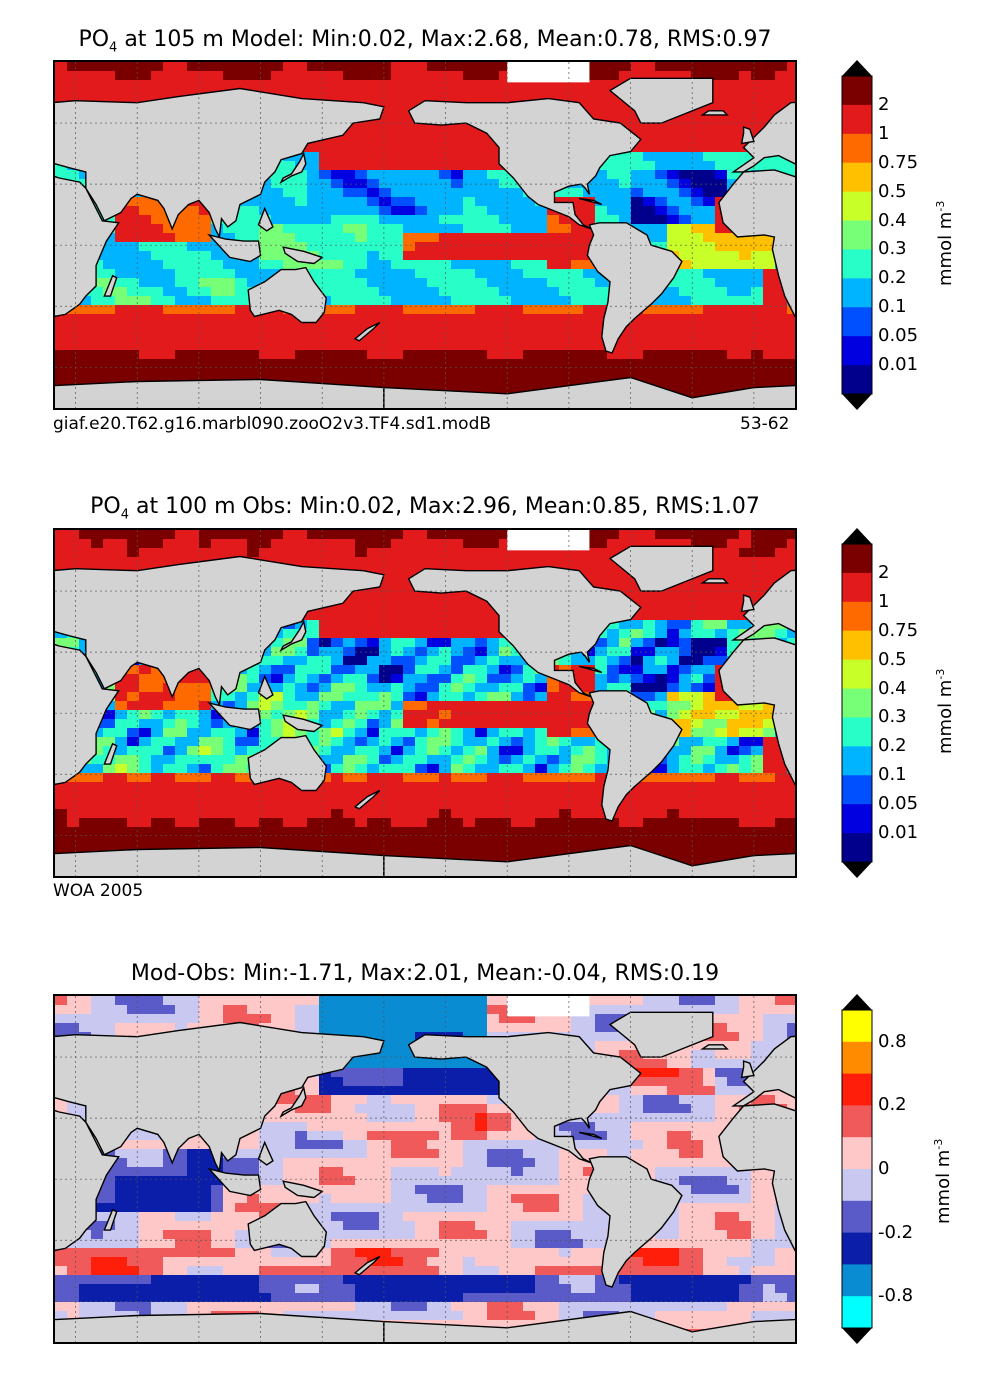 Image resolution: width=987 pixels, height=1374 pixels. What do you see at coordinates (857, 351) in the screenshot?
I see `colorbar-band` at bounding box center [857, 351].